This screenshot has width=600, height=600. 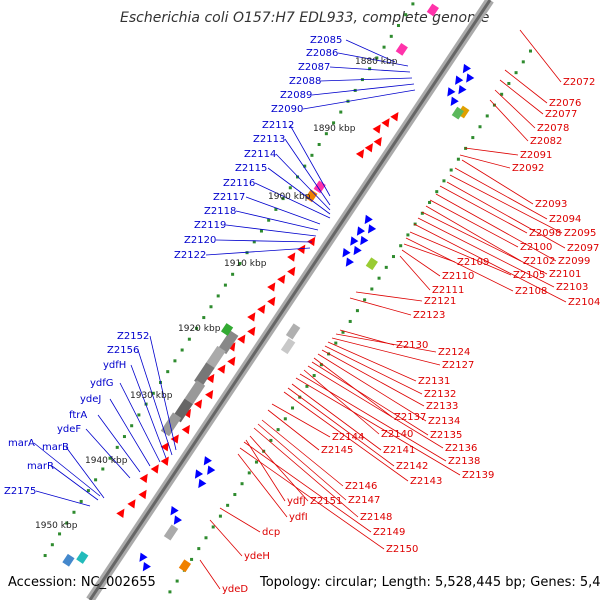 What do you see at coordinates (20, 491) in the screenshot?
I see `gene-label: Z2175` at bounding box center [20, 491].